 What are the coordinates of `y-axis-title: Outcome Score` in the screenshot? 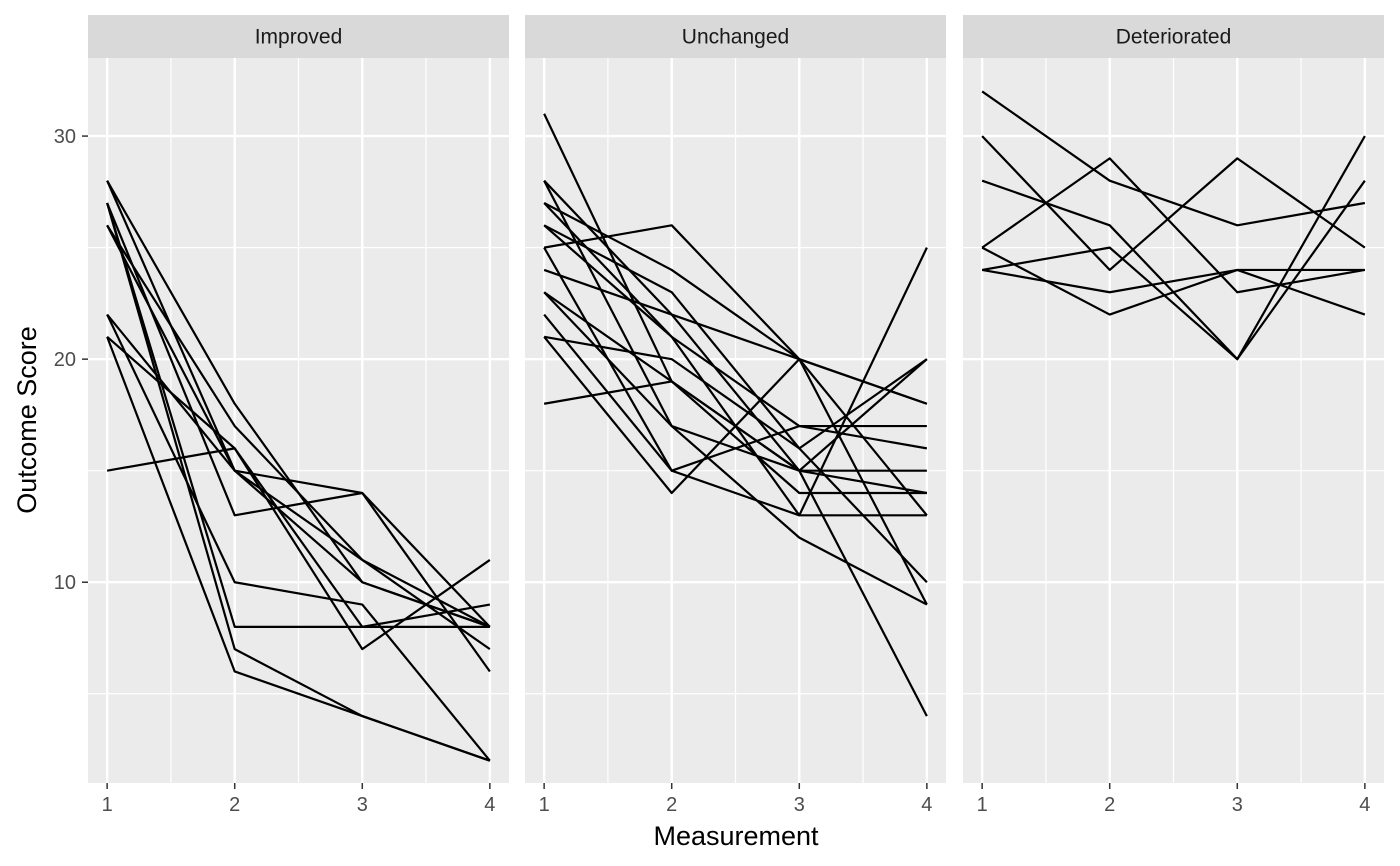 It's located at (27, 420).